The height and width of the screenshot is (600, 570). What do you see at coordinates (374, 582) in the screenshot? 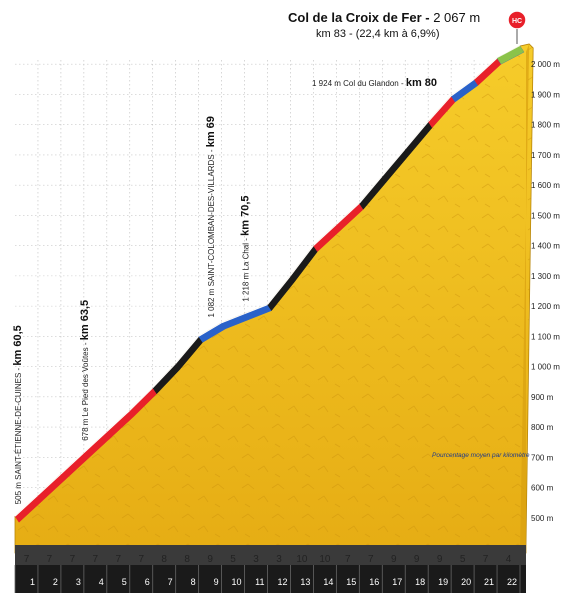
I see `km-label: 16` at bounding box center [374, 582].